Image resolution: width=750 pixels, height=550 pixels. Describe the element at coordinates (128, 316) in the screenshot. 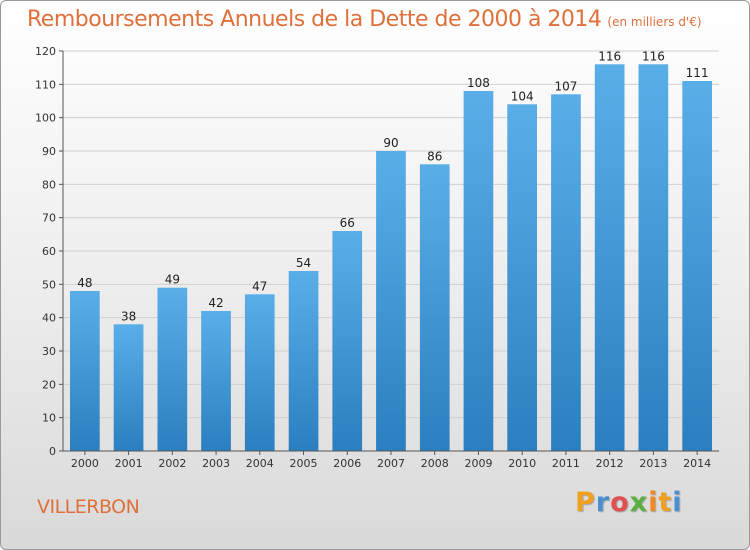

I see `value-label-2001: 38` at that location.